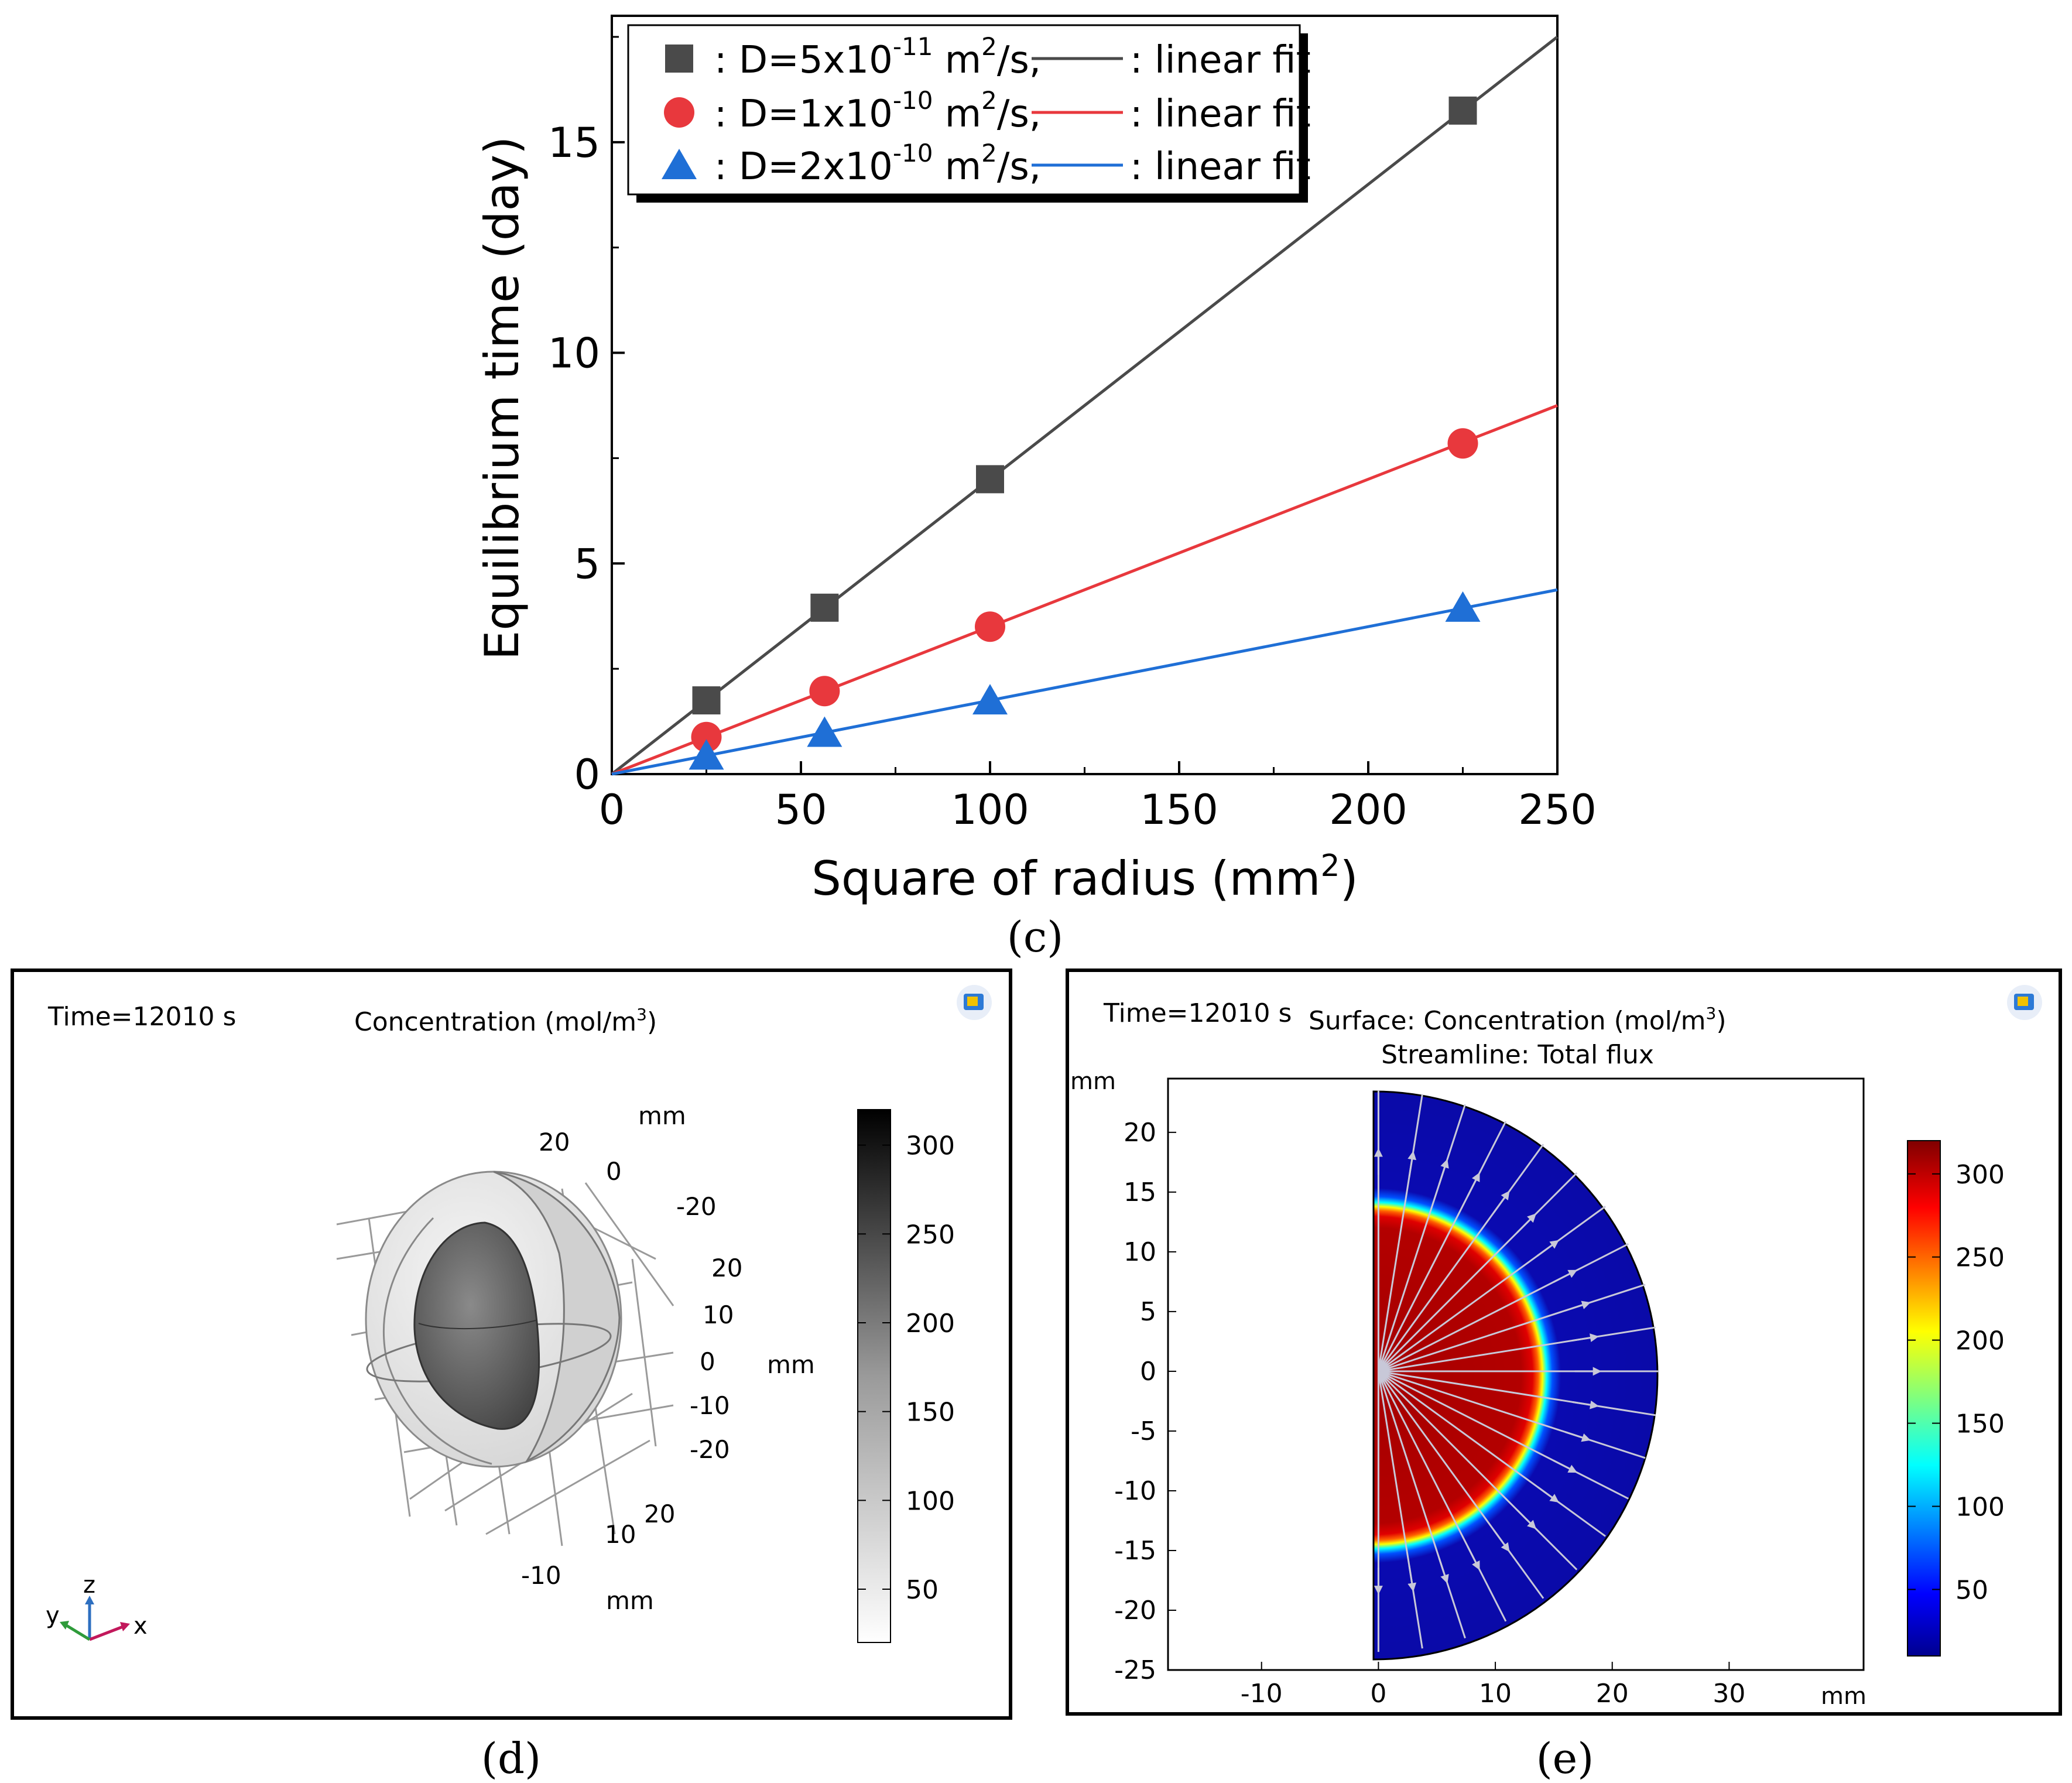  What do you see at coordinates (502, 398) in the screenshot?
I see `y-axis-label: Equilibrium time (day)` at bounding box center [502, 398].